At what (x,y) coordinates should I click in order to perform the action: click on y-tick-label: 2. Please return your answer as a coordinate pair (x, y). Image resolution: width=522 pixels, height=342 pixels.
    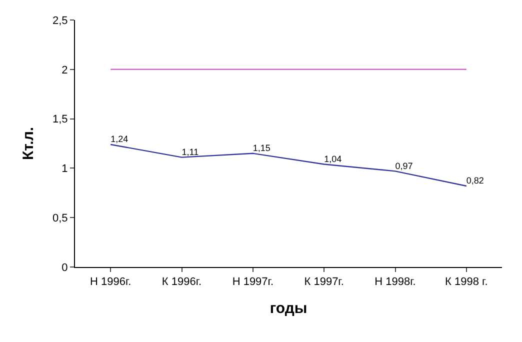
    Looking at the image, I should click on (65, 70).